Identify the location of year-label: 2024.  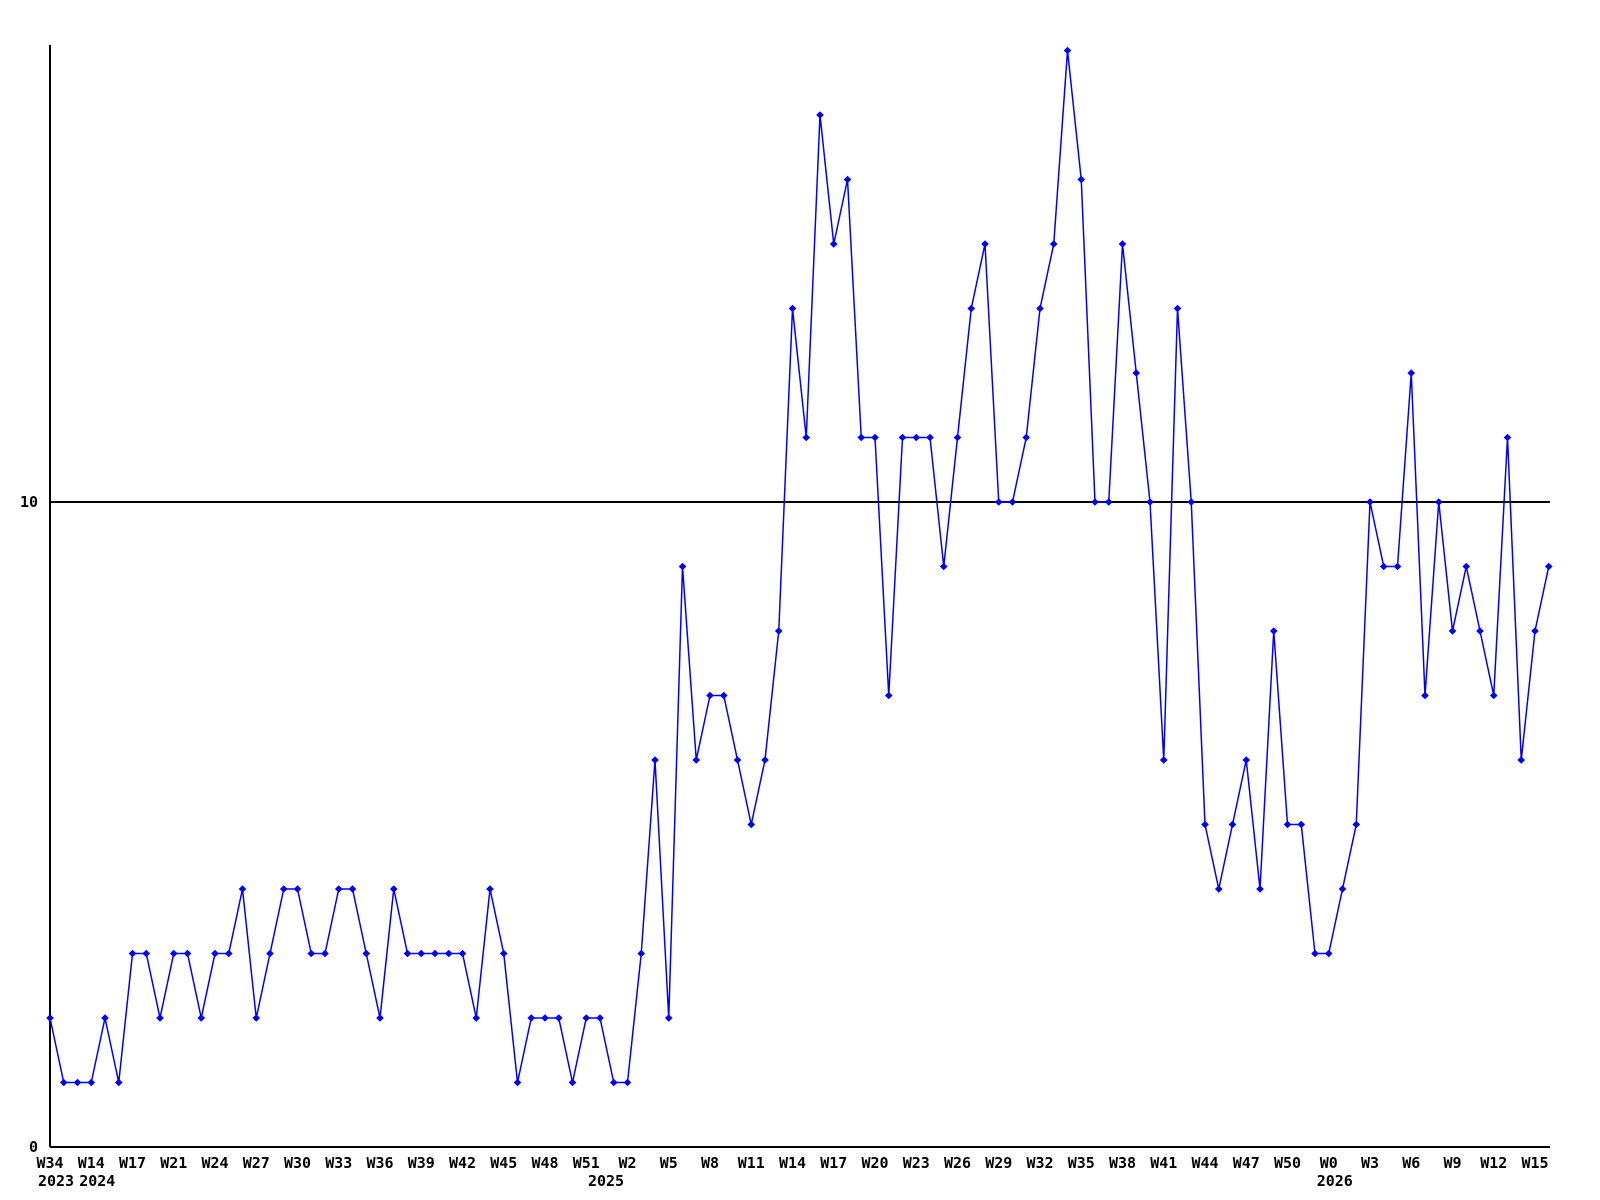
(97, 1181).